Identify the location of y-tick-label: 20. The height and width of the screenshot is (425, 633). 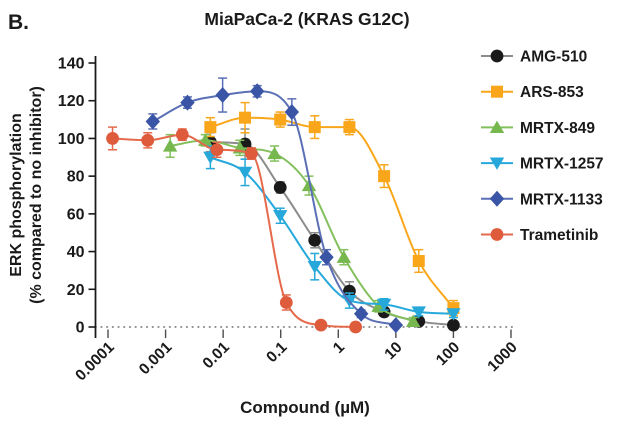
(76, 290).